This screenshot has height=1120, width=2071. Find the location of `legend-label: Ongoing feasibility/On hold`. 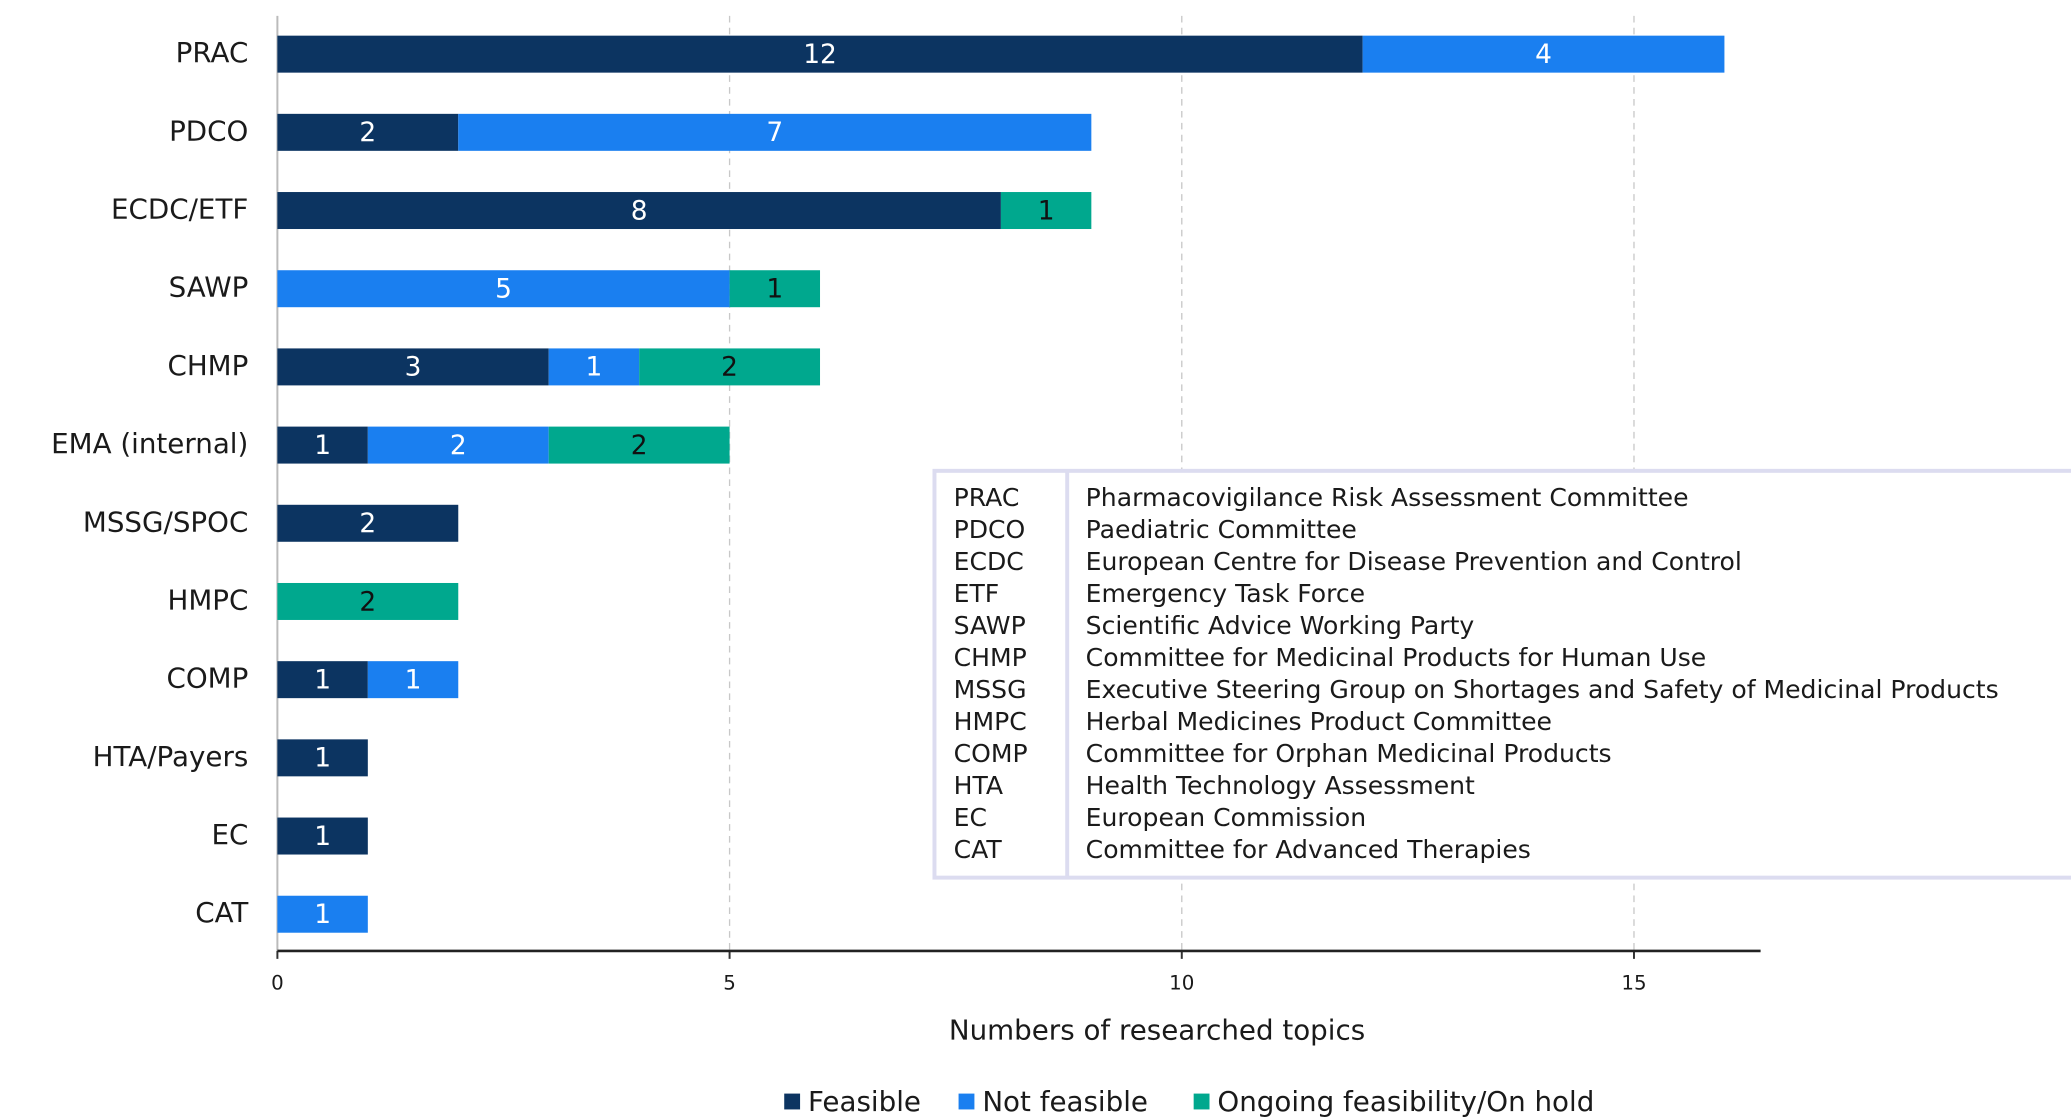

legend-label: Ongoing feasibility/On hold is located at coordinates (1405, 1101).